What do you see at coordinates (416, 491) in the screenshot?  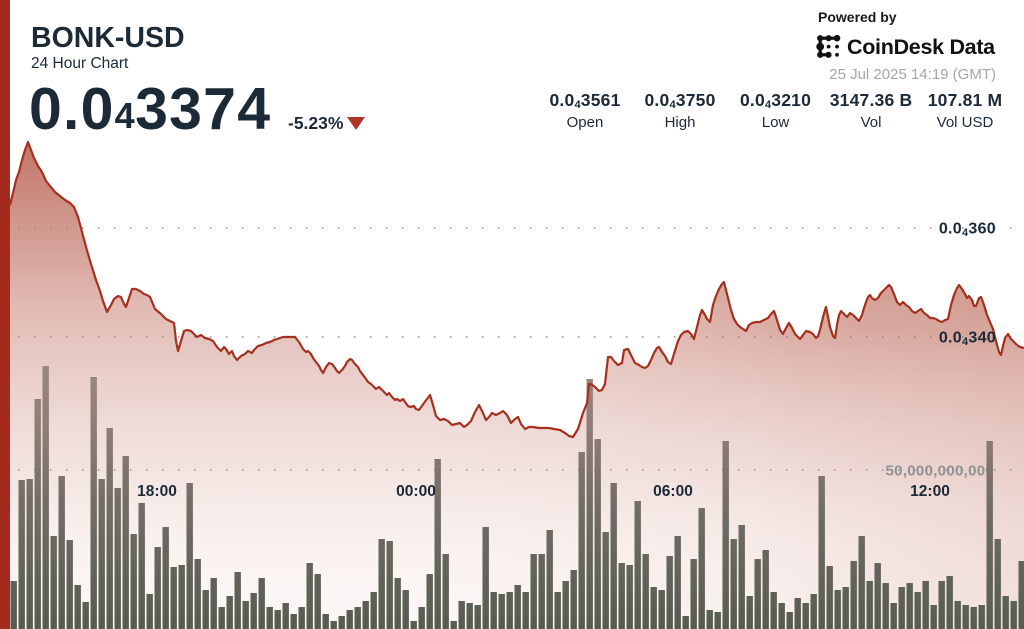 I see `svg-text: 00:00` at bounding box center [416, 491].